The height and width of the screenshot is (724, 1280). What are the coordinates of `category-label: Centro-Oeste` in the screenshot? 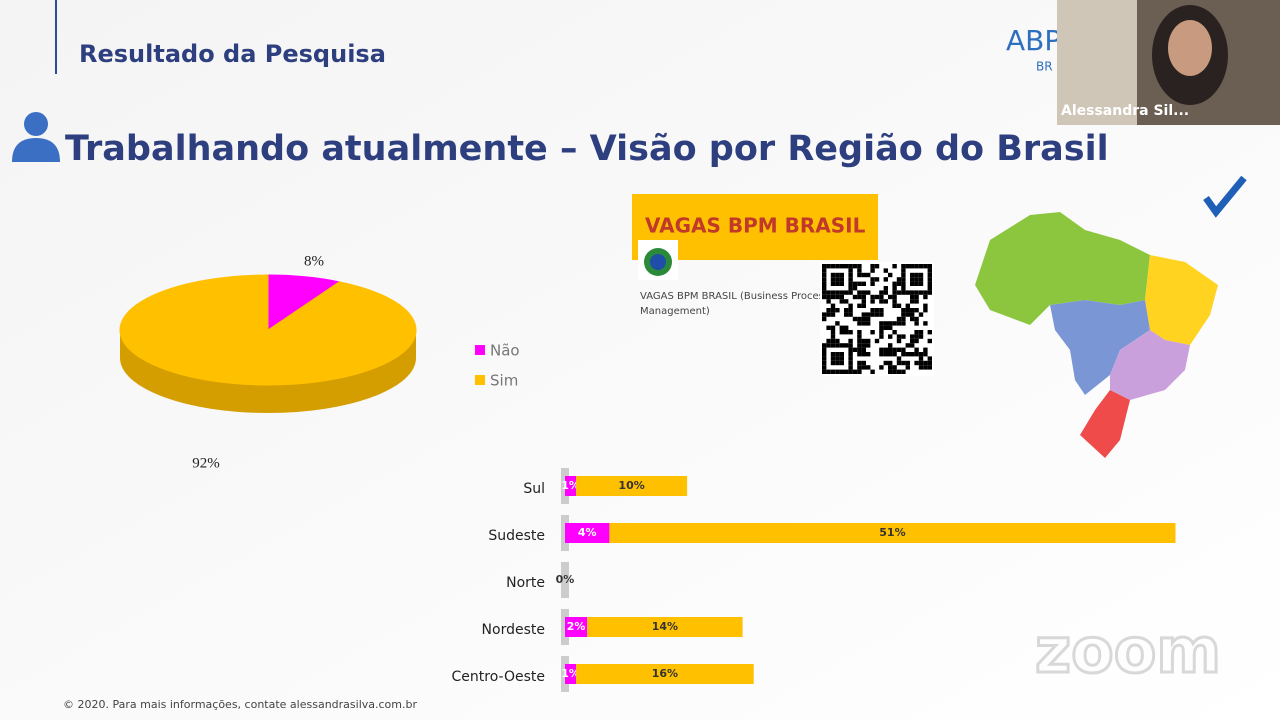 It's located at (499, 677).